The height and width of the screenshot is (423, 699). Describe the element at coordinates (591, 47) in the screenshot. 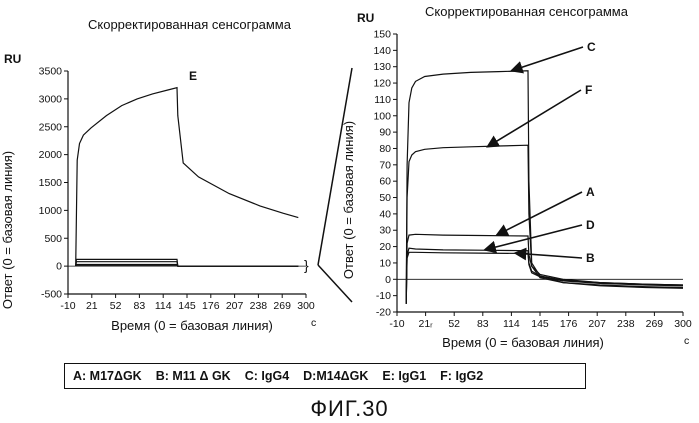

I see `callout-label-c: C` at that location.